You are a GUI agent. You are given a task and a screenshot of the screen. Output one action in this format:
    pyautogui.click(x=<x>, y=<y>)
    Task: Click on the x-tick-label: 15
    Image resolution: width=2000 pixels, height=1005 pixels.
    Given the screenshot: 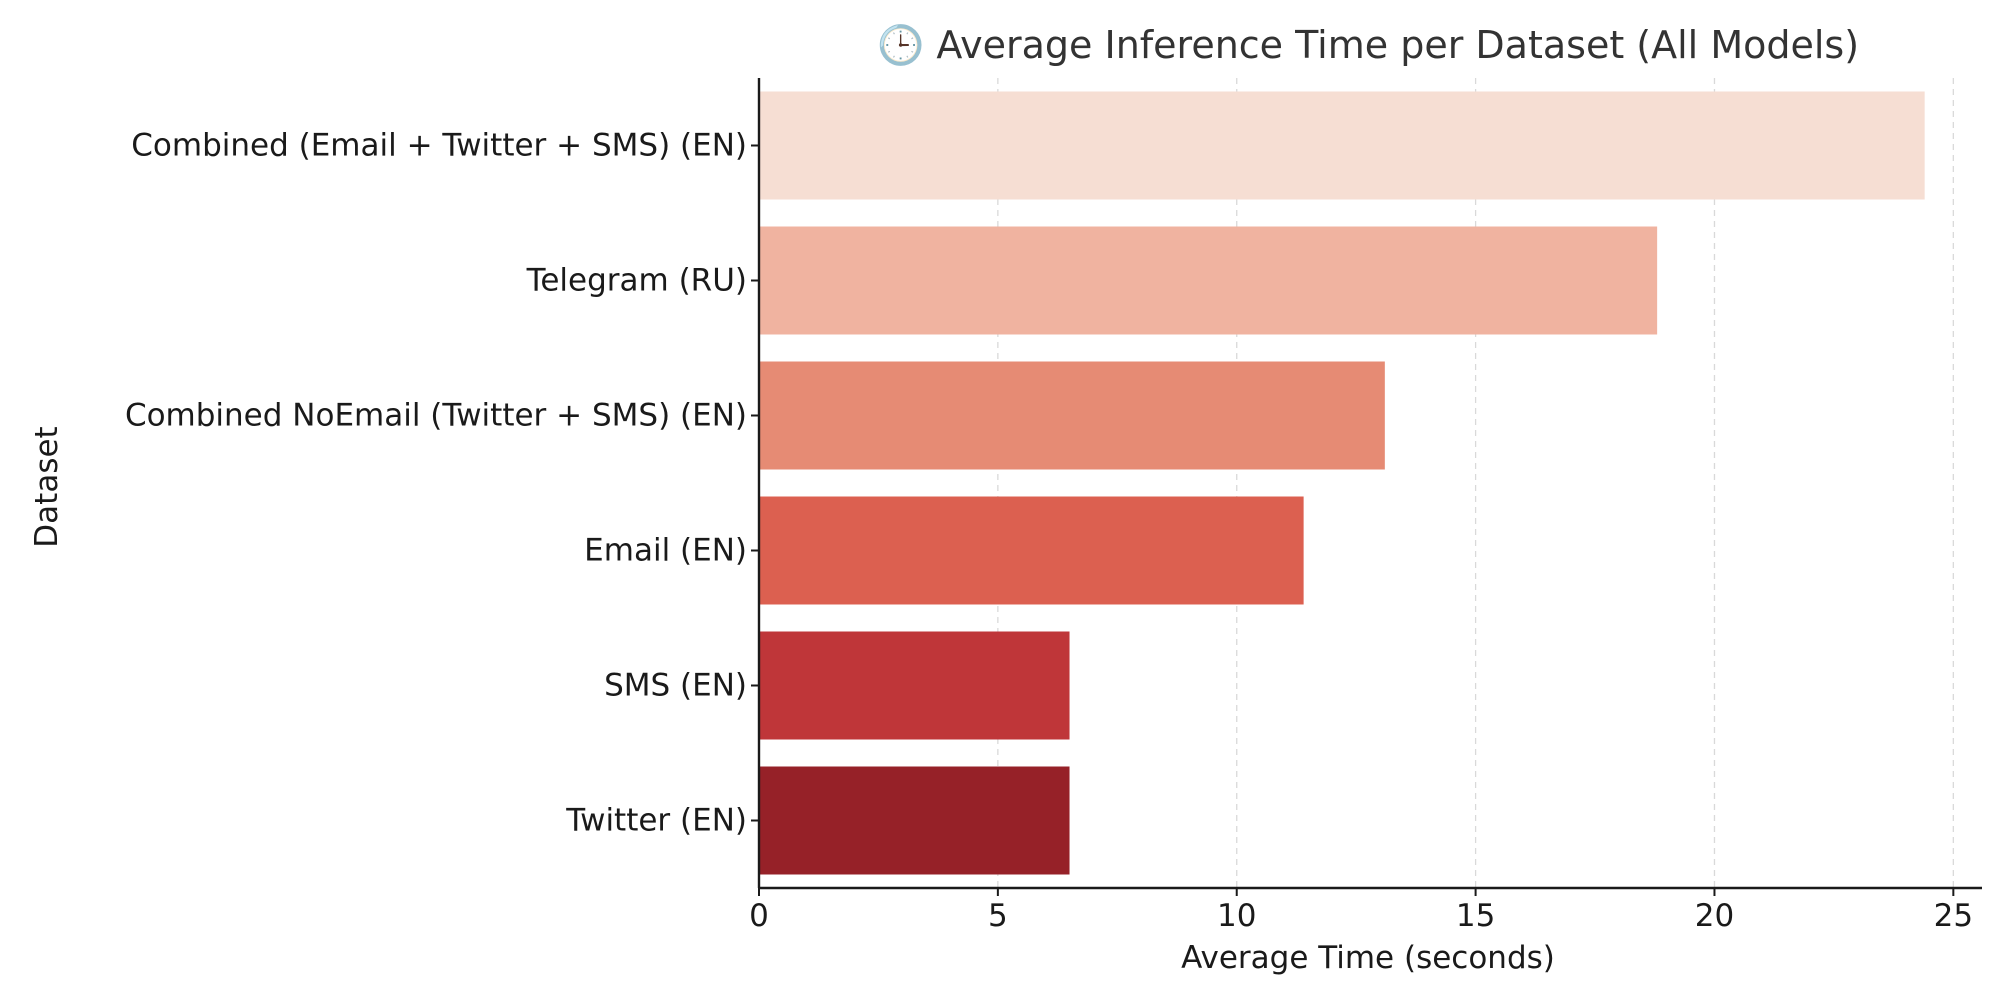 What is the action you would take?
    pyautogui.click(x=1475, y=916)
    